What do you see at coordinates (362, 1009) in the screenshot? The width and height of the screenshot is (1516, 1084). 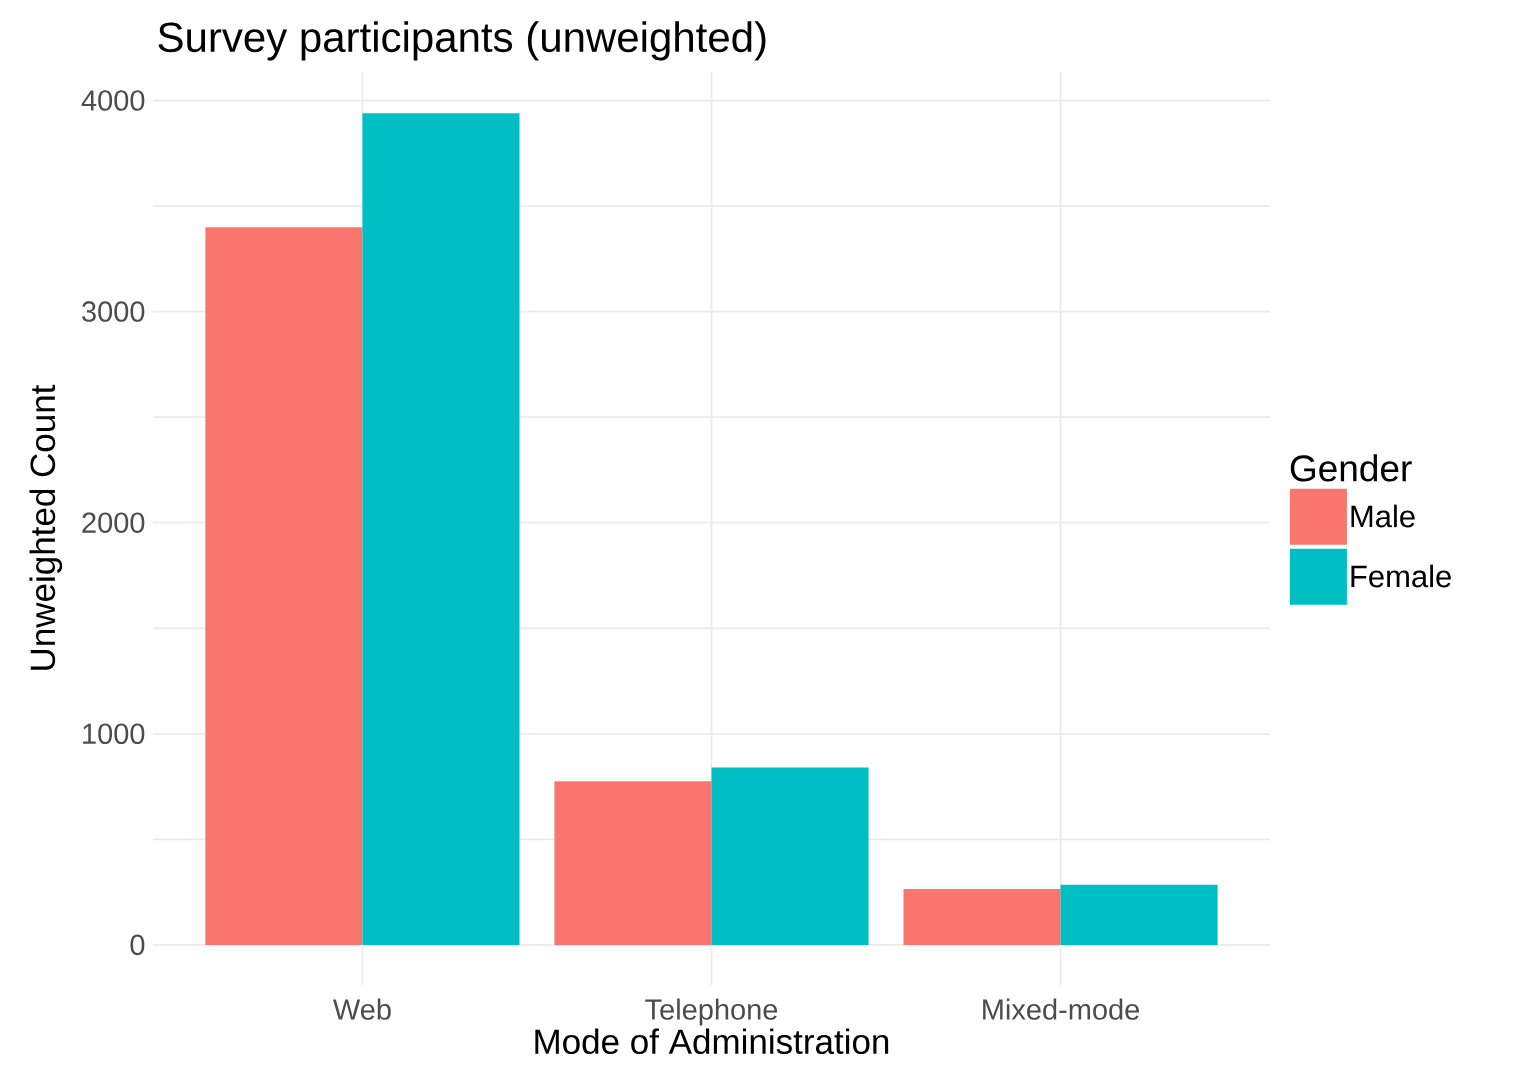 I see `x-tick-label: Web` at bounding box center [362, 1009].